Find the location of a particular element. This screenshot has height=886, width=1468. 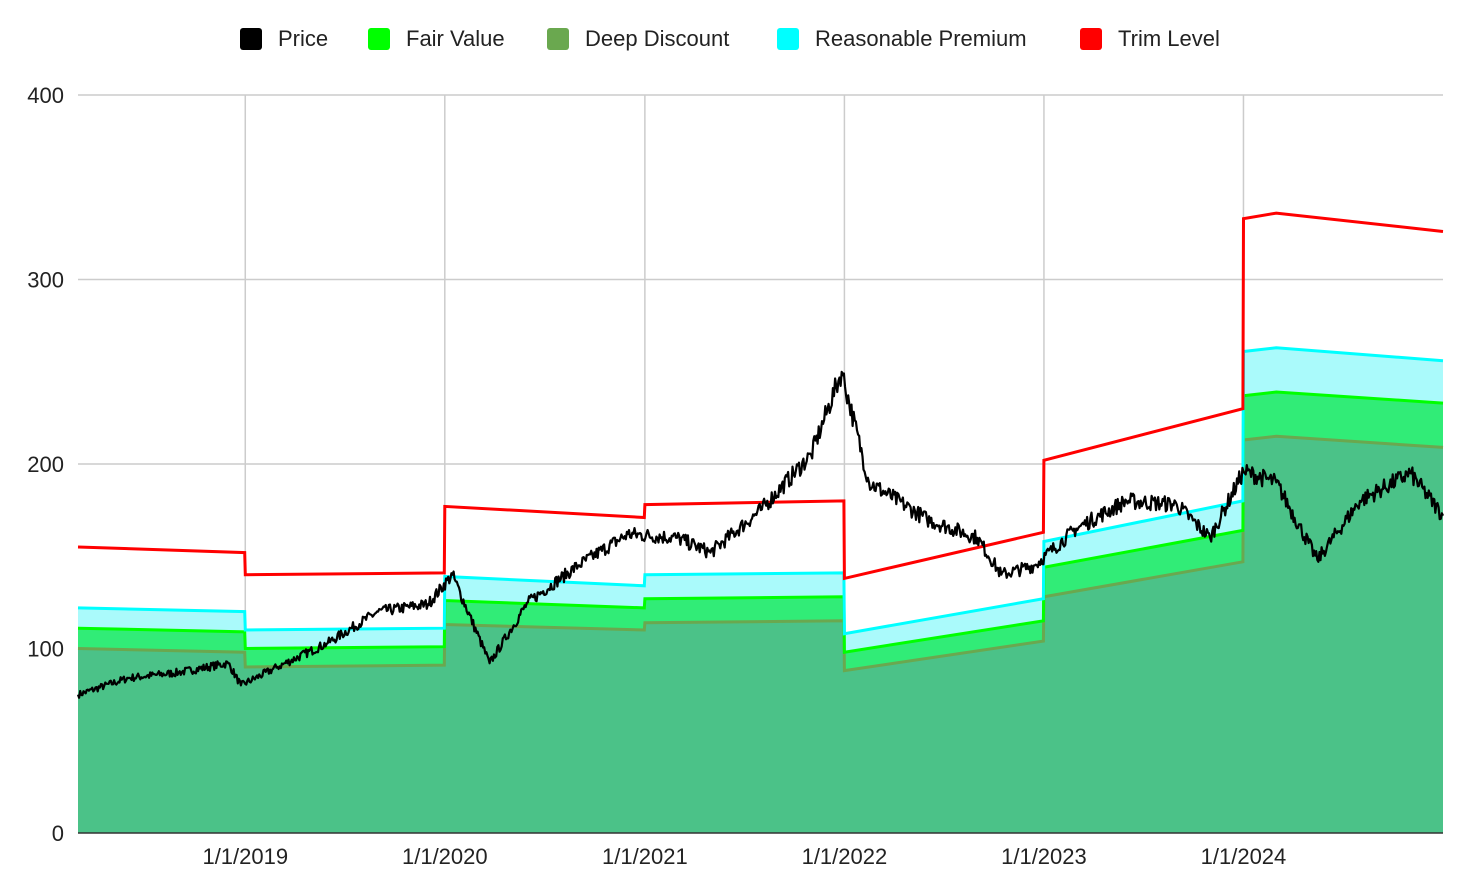

legend-label: Trim Level is located at coordinates (1169, 38).